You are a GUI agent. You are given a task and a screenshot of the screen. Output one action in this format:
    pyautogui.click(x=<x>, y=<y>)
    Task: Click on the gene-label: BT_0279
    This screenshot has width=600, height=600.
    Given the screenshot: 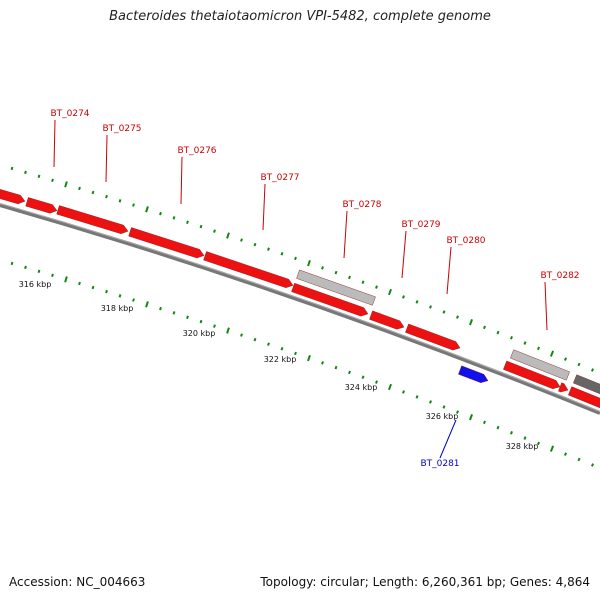 What is the action you would take?
    pyautogui.click(x=420, y=225)
    